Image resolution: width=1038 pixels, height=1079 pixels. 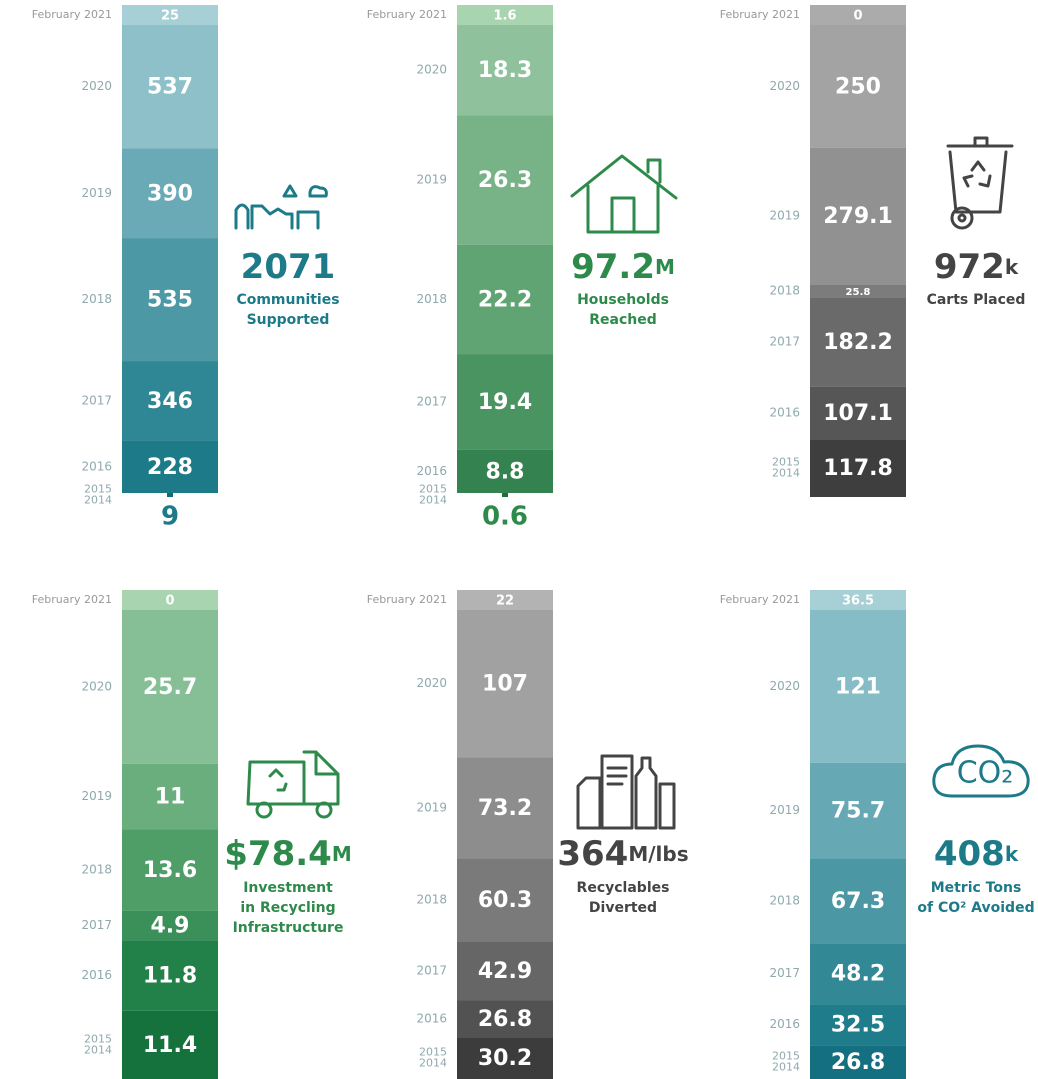 I want to click on house-icon, so click(x=624, y=194).